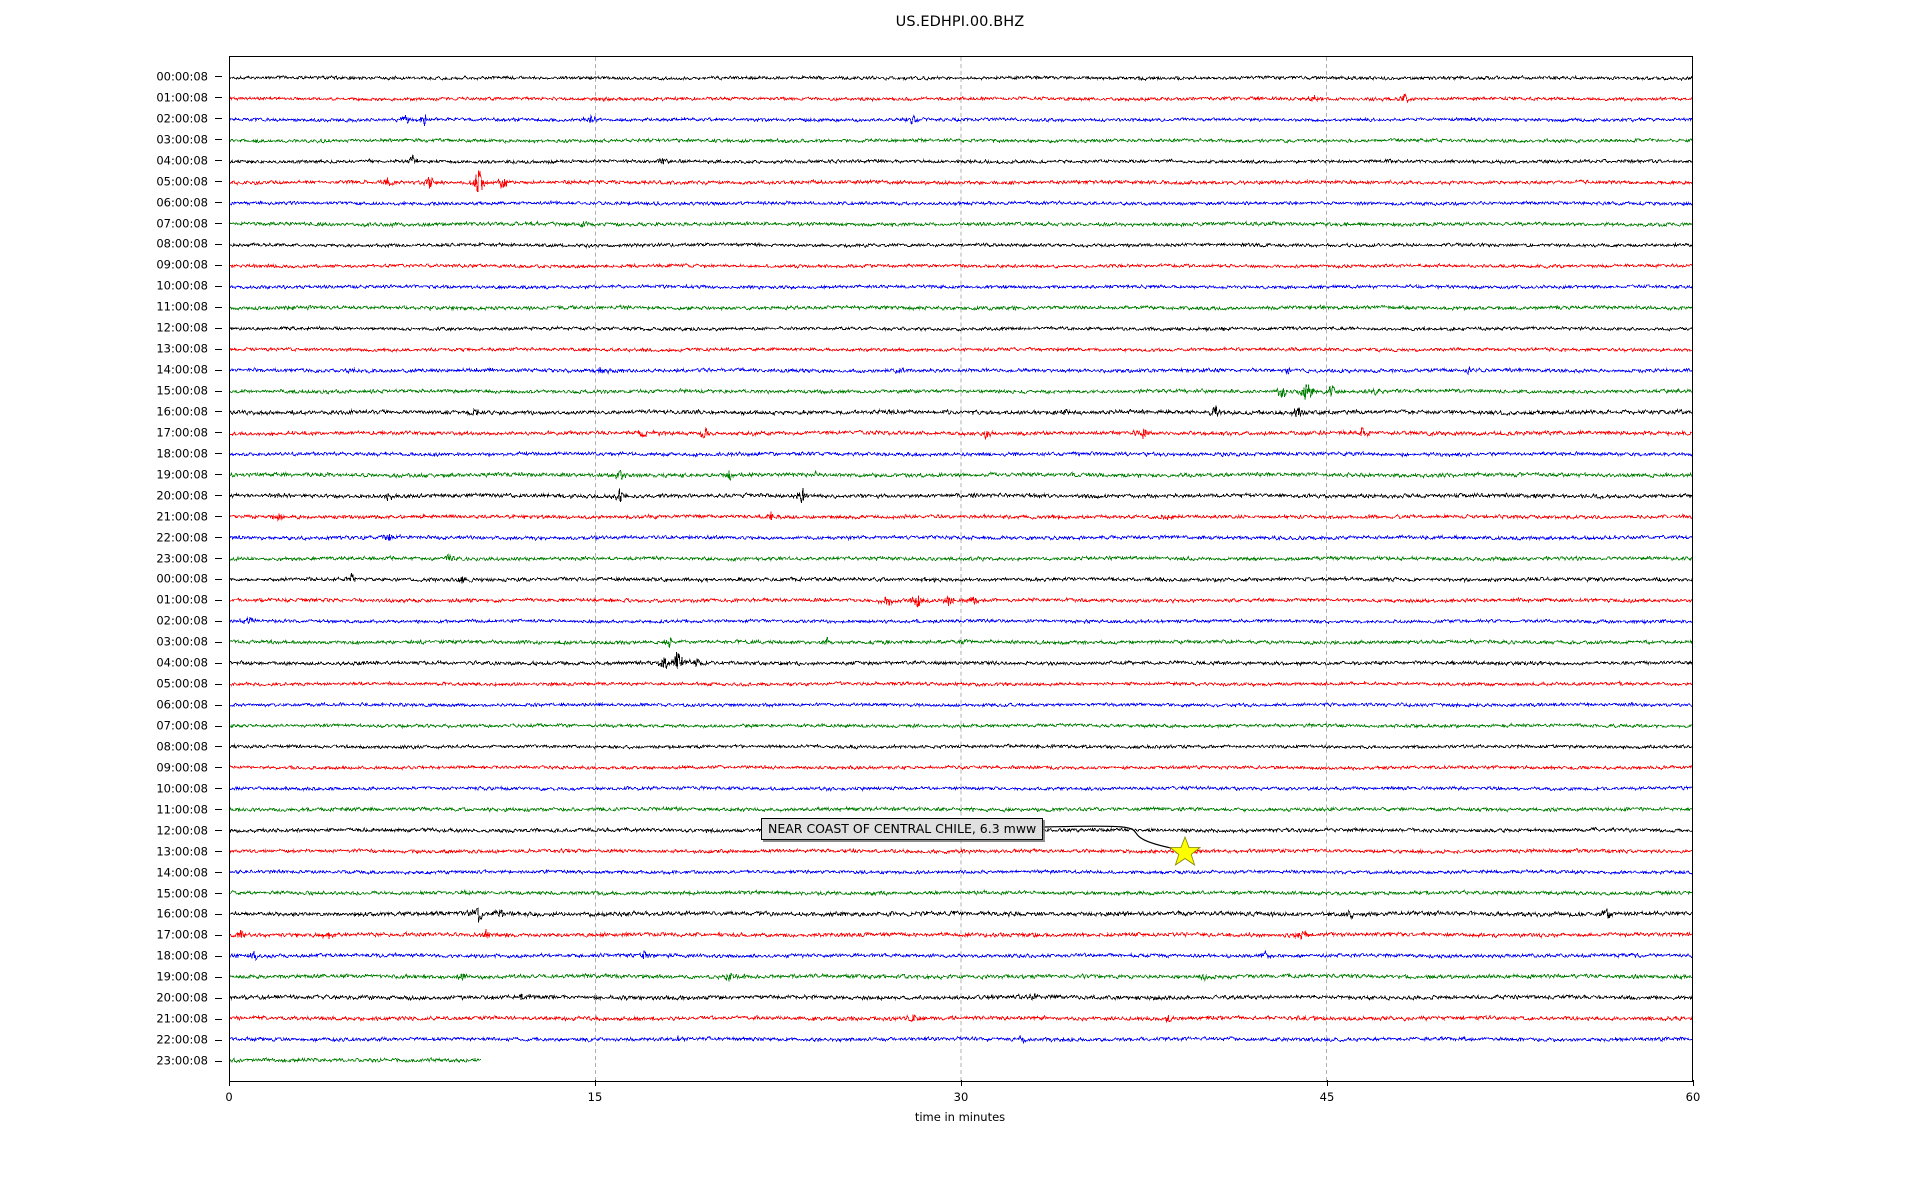 Image resolution: width=1920 pixels, height=1200 pixels. Describe the element at coordinates (960, 22) in the screenshot. I see `page-title: US.EDHPI.00.BHZ` at that location.